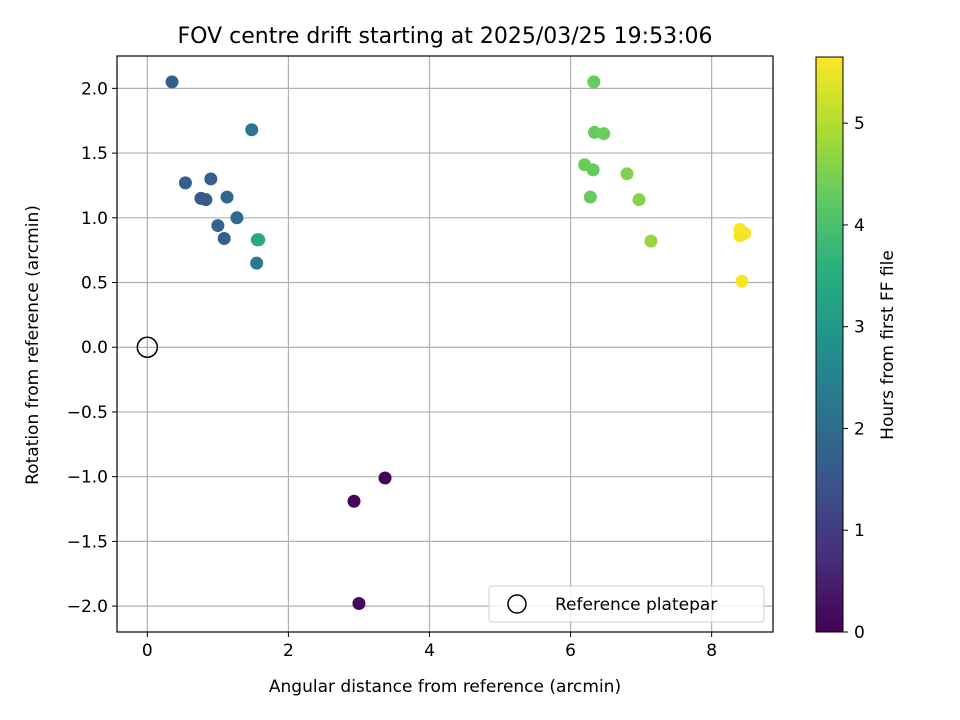  Describe the element at coordinates (87, 542) in the screenshot. I see `y-tick-label: −1.5` at that location.